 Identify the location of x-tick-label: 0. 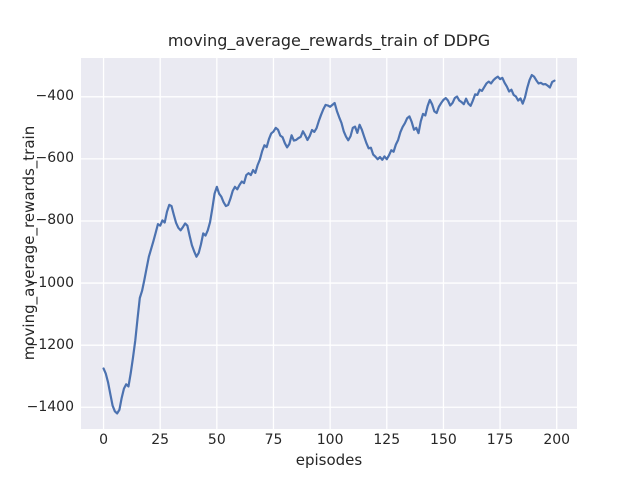
(103, 440).